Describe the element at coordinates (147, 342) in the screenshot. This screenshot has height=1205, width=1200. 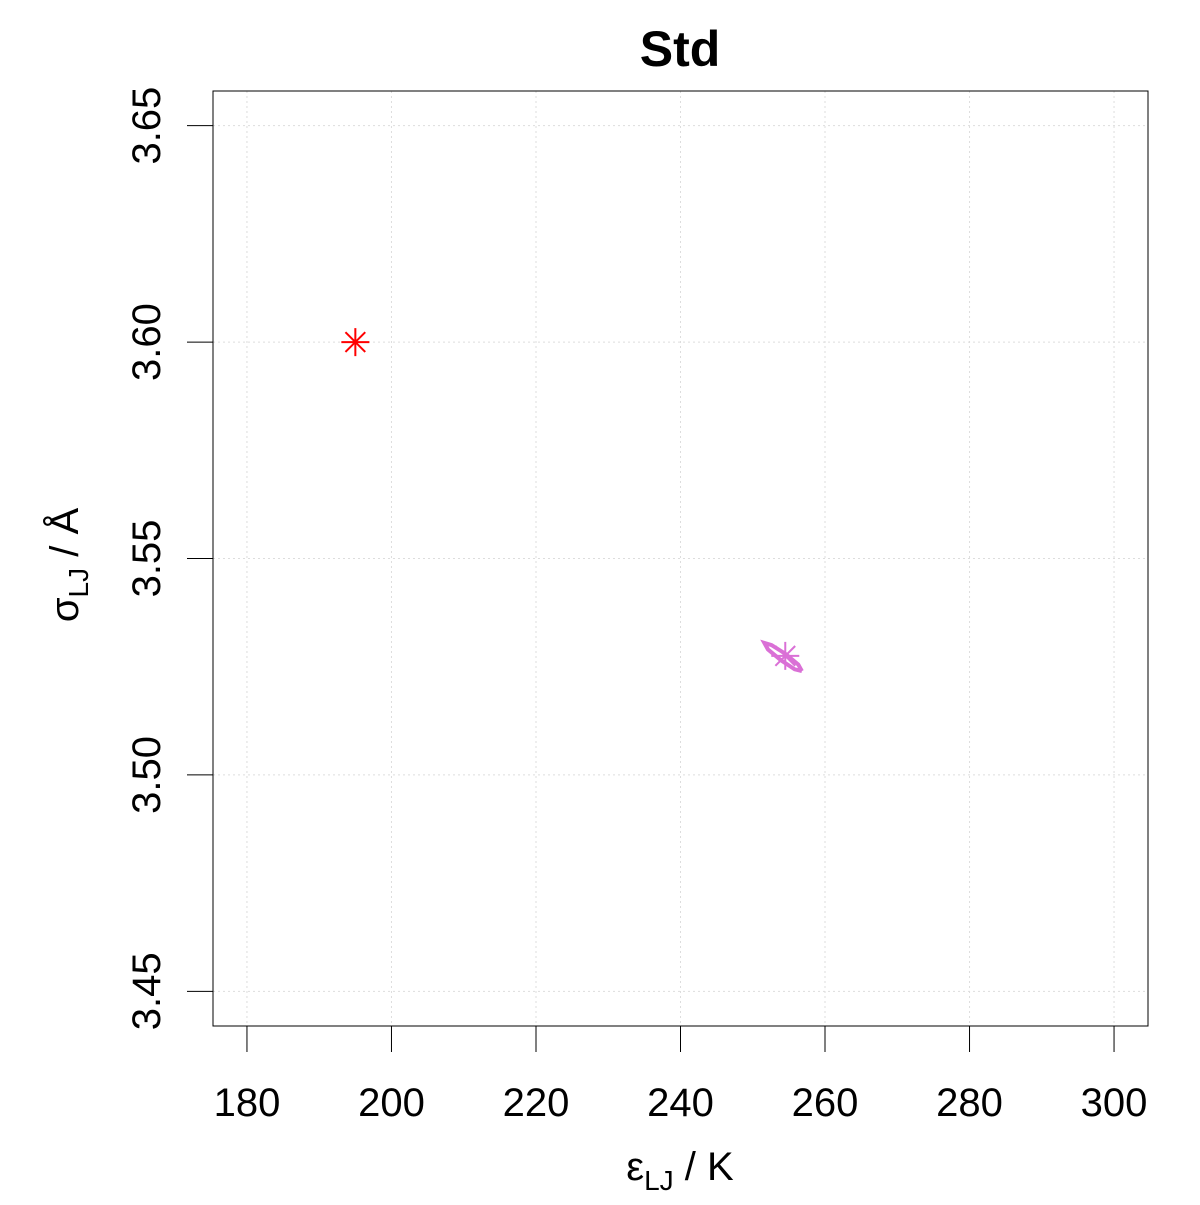
I see `y-tick-label: 3.60` at that location.